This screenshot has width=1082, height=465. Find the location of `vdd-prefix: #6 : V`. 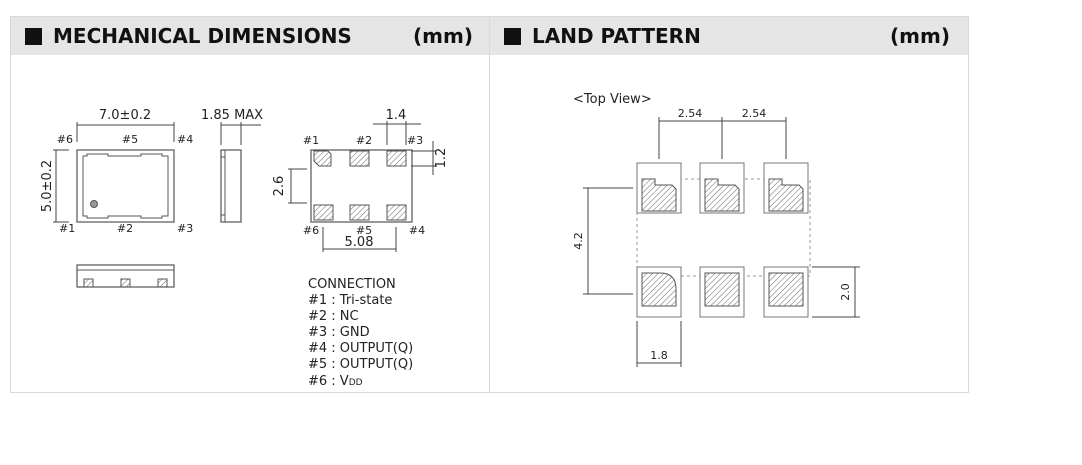

vdd-prefix: #6 : V is located at coordinates (328, 381).